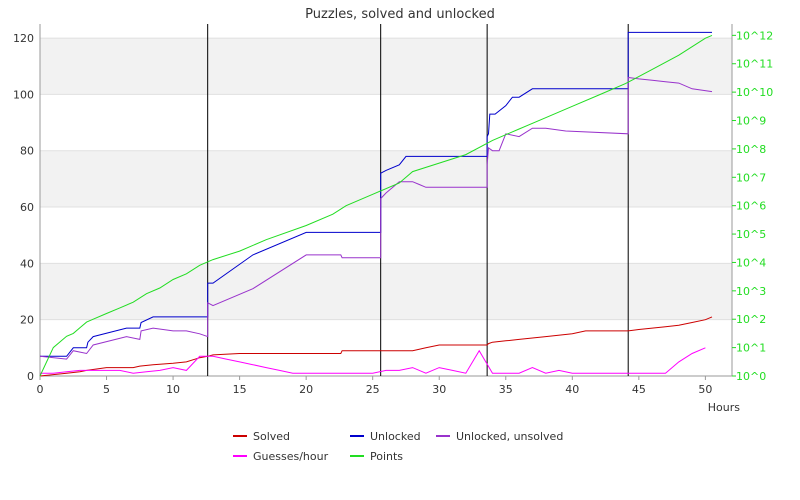  Describe the element at coordinates (395, 436) in the screenshot. I see `legend-label-unlocked: Unlocked` at that location.